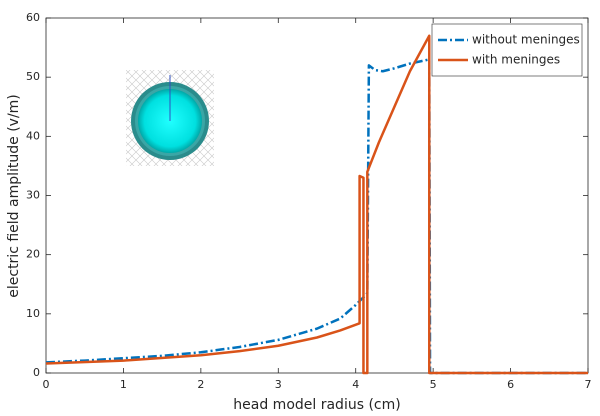 The width and height of the screenshot is (600, 416). What do you see at coordinates (510, 384) in the screenshot?
I see `x-tick-label: 6` at bounding box center [510, 384].